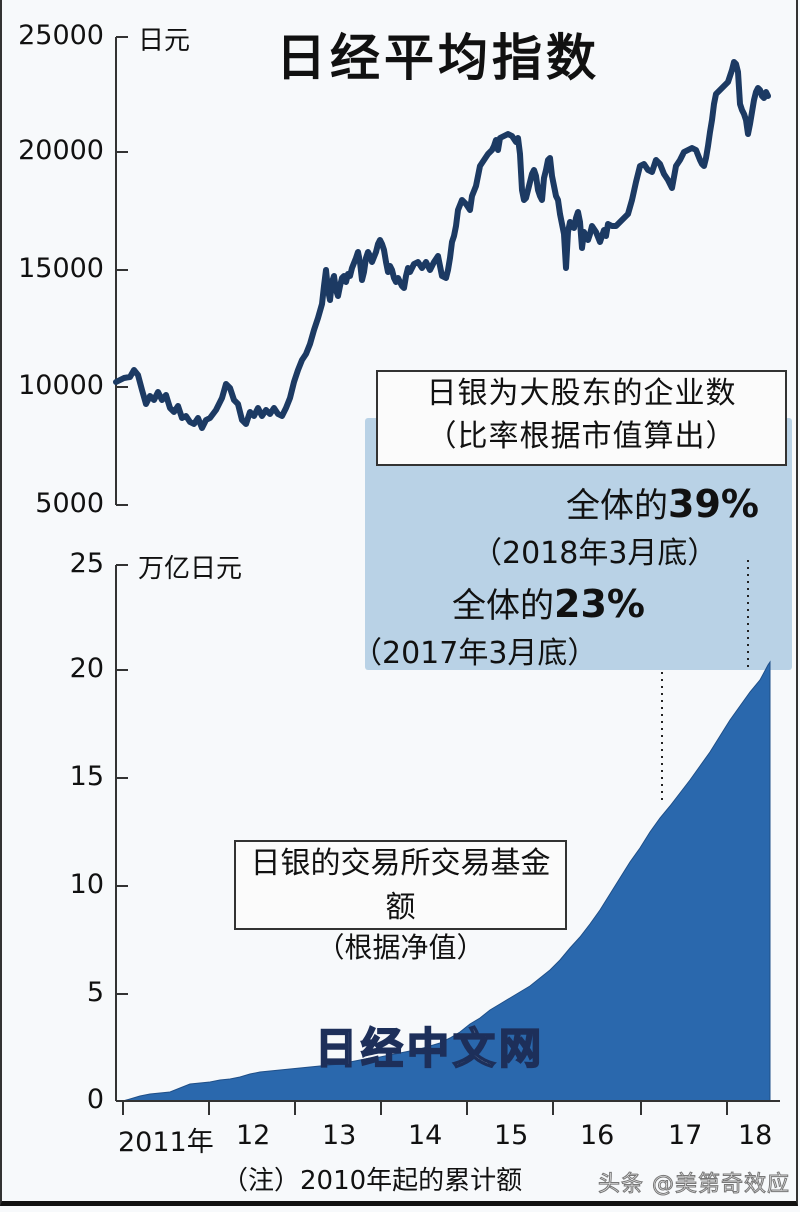 This screenshot has height=1212, width=800. What do you see at coordinates (121, 271) in the screenshot?
I see `top-y-axis` at bounding box center [121, 271].